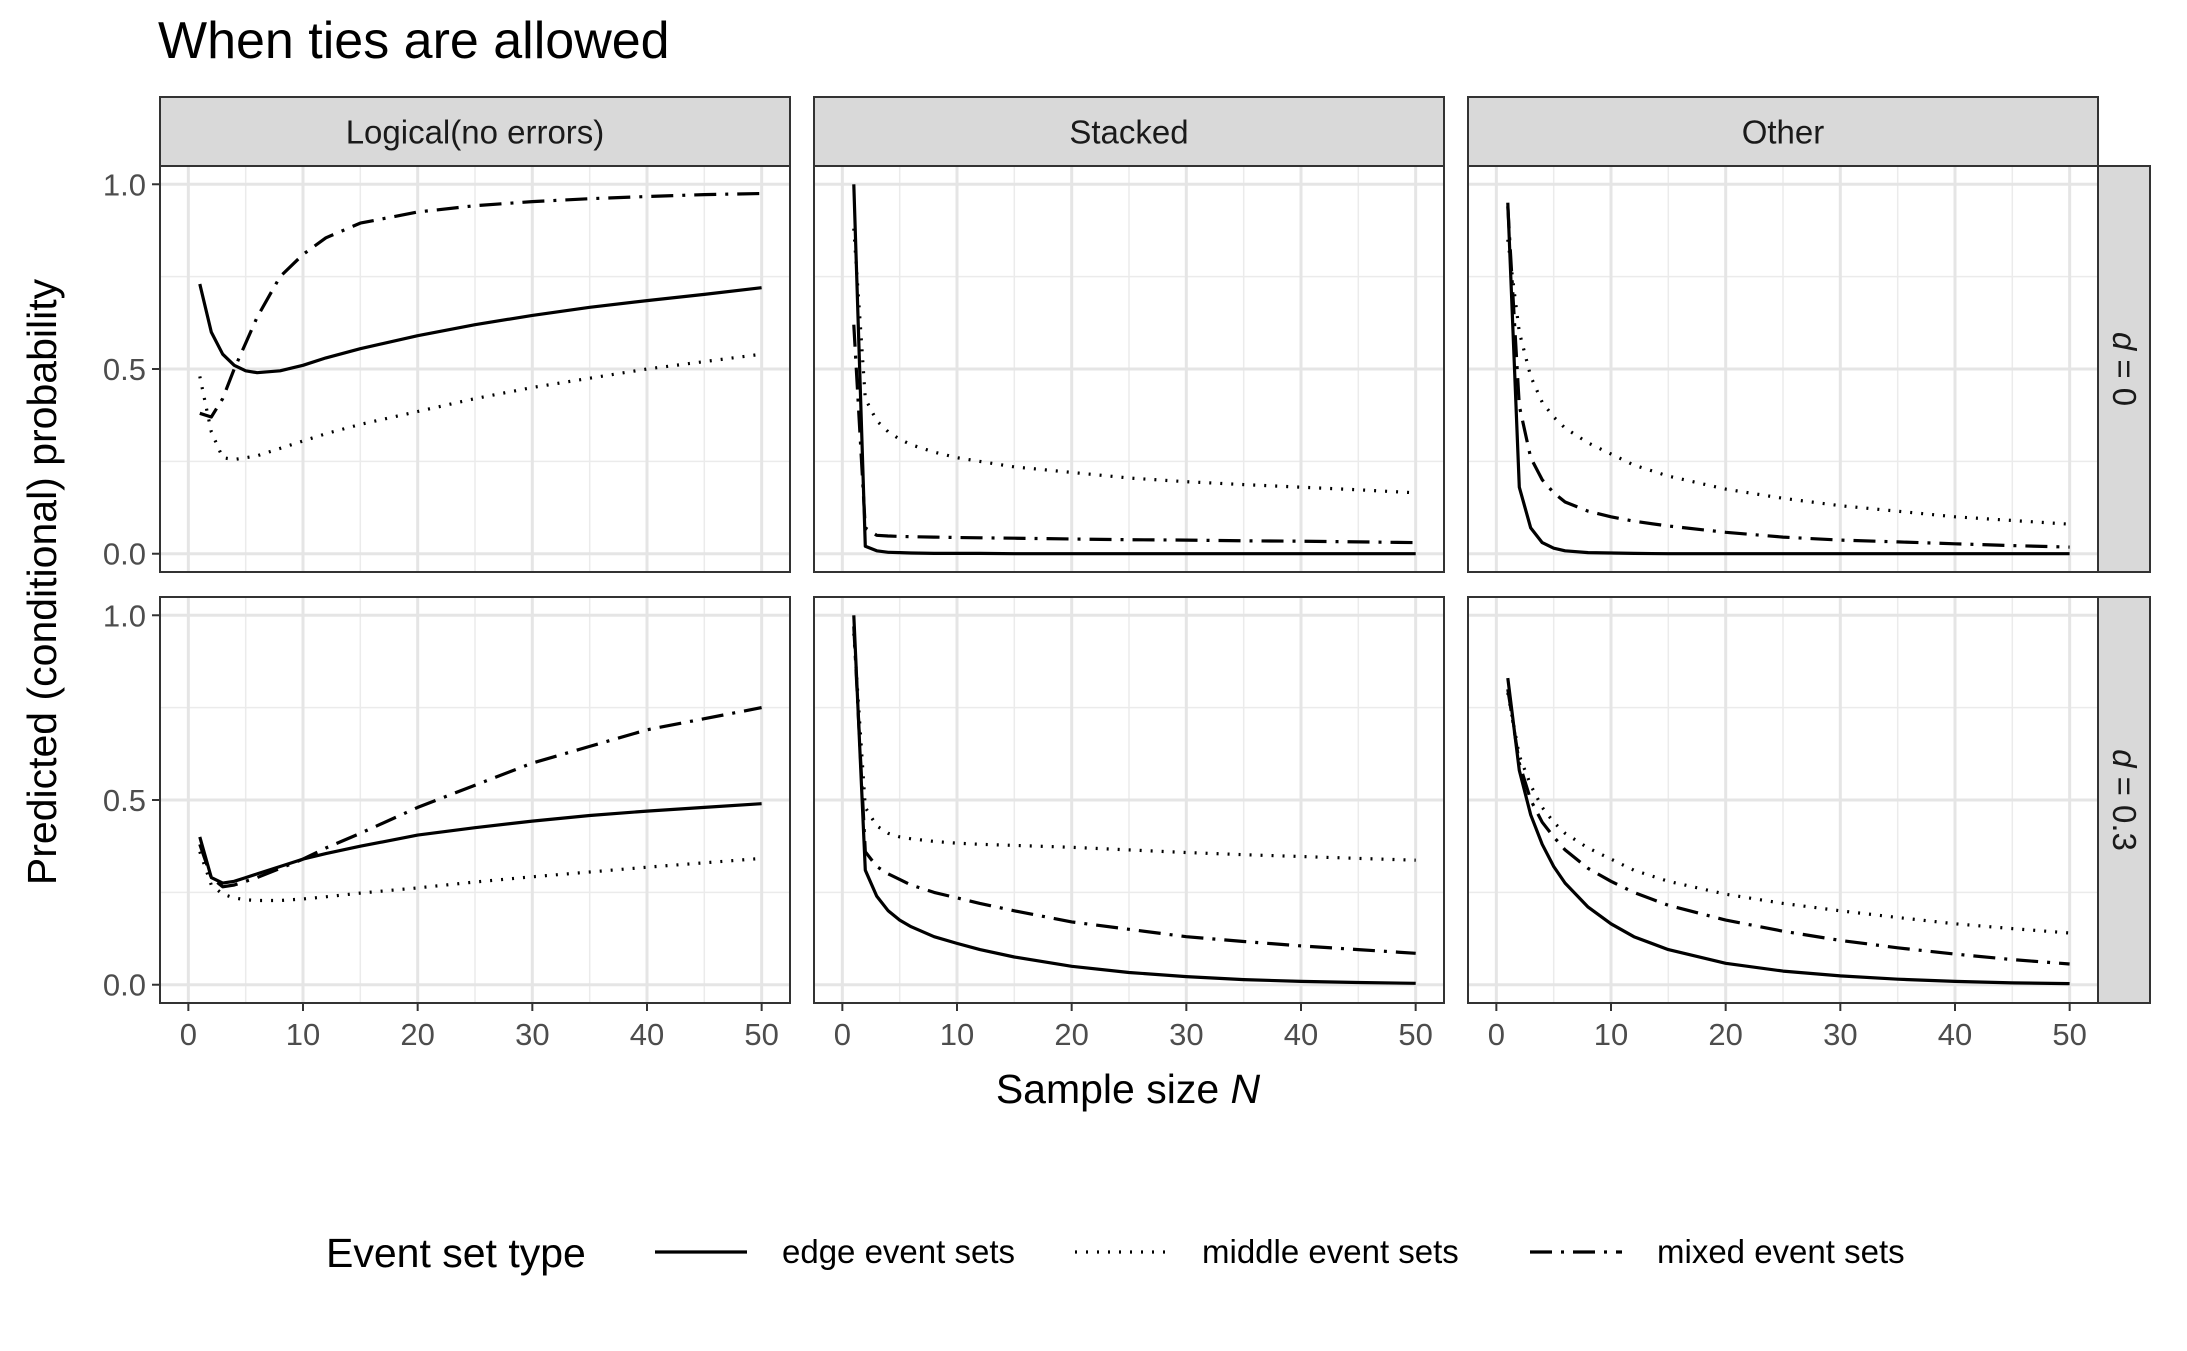 The height and width of the screenshot is (1351, 2187). What do you see at coordinates (1128, 1089) in the screenshot?
I see `x-axis-title: Sample size N` at bounding box center [1128, 1089].